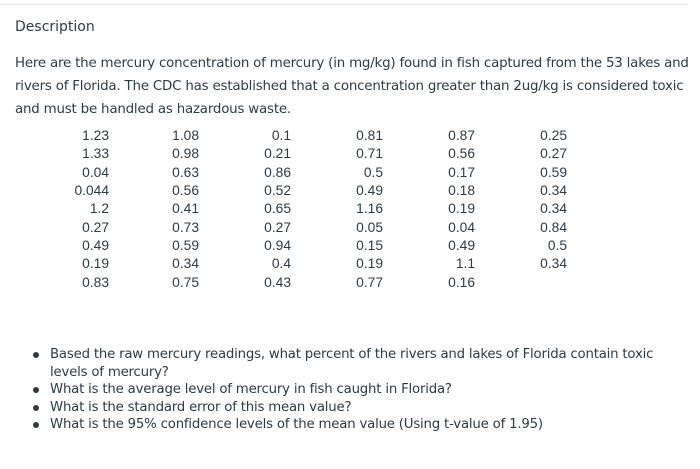 The height and width of the screenshot is (469, 700). Describe the element at coordinates (185, 209) in the screenshot. I see `table-cell: 0.41` at that location.